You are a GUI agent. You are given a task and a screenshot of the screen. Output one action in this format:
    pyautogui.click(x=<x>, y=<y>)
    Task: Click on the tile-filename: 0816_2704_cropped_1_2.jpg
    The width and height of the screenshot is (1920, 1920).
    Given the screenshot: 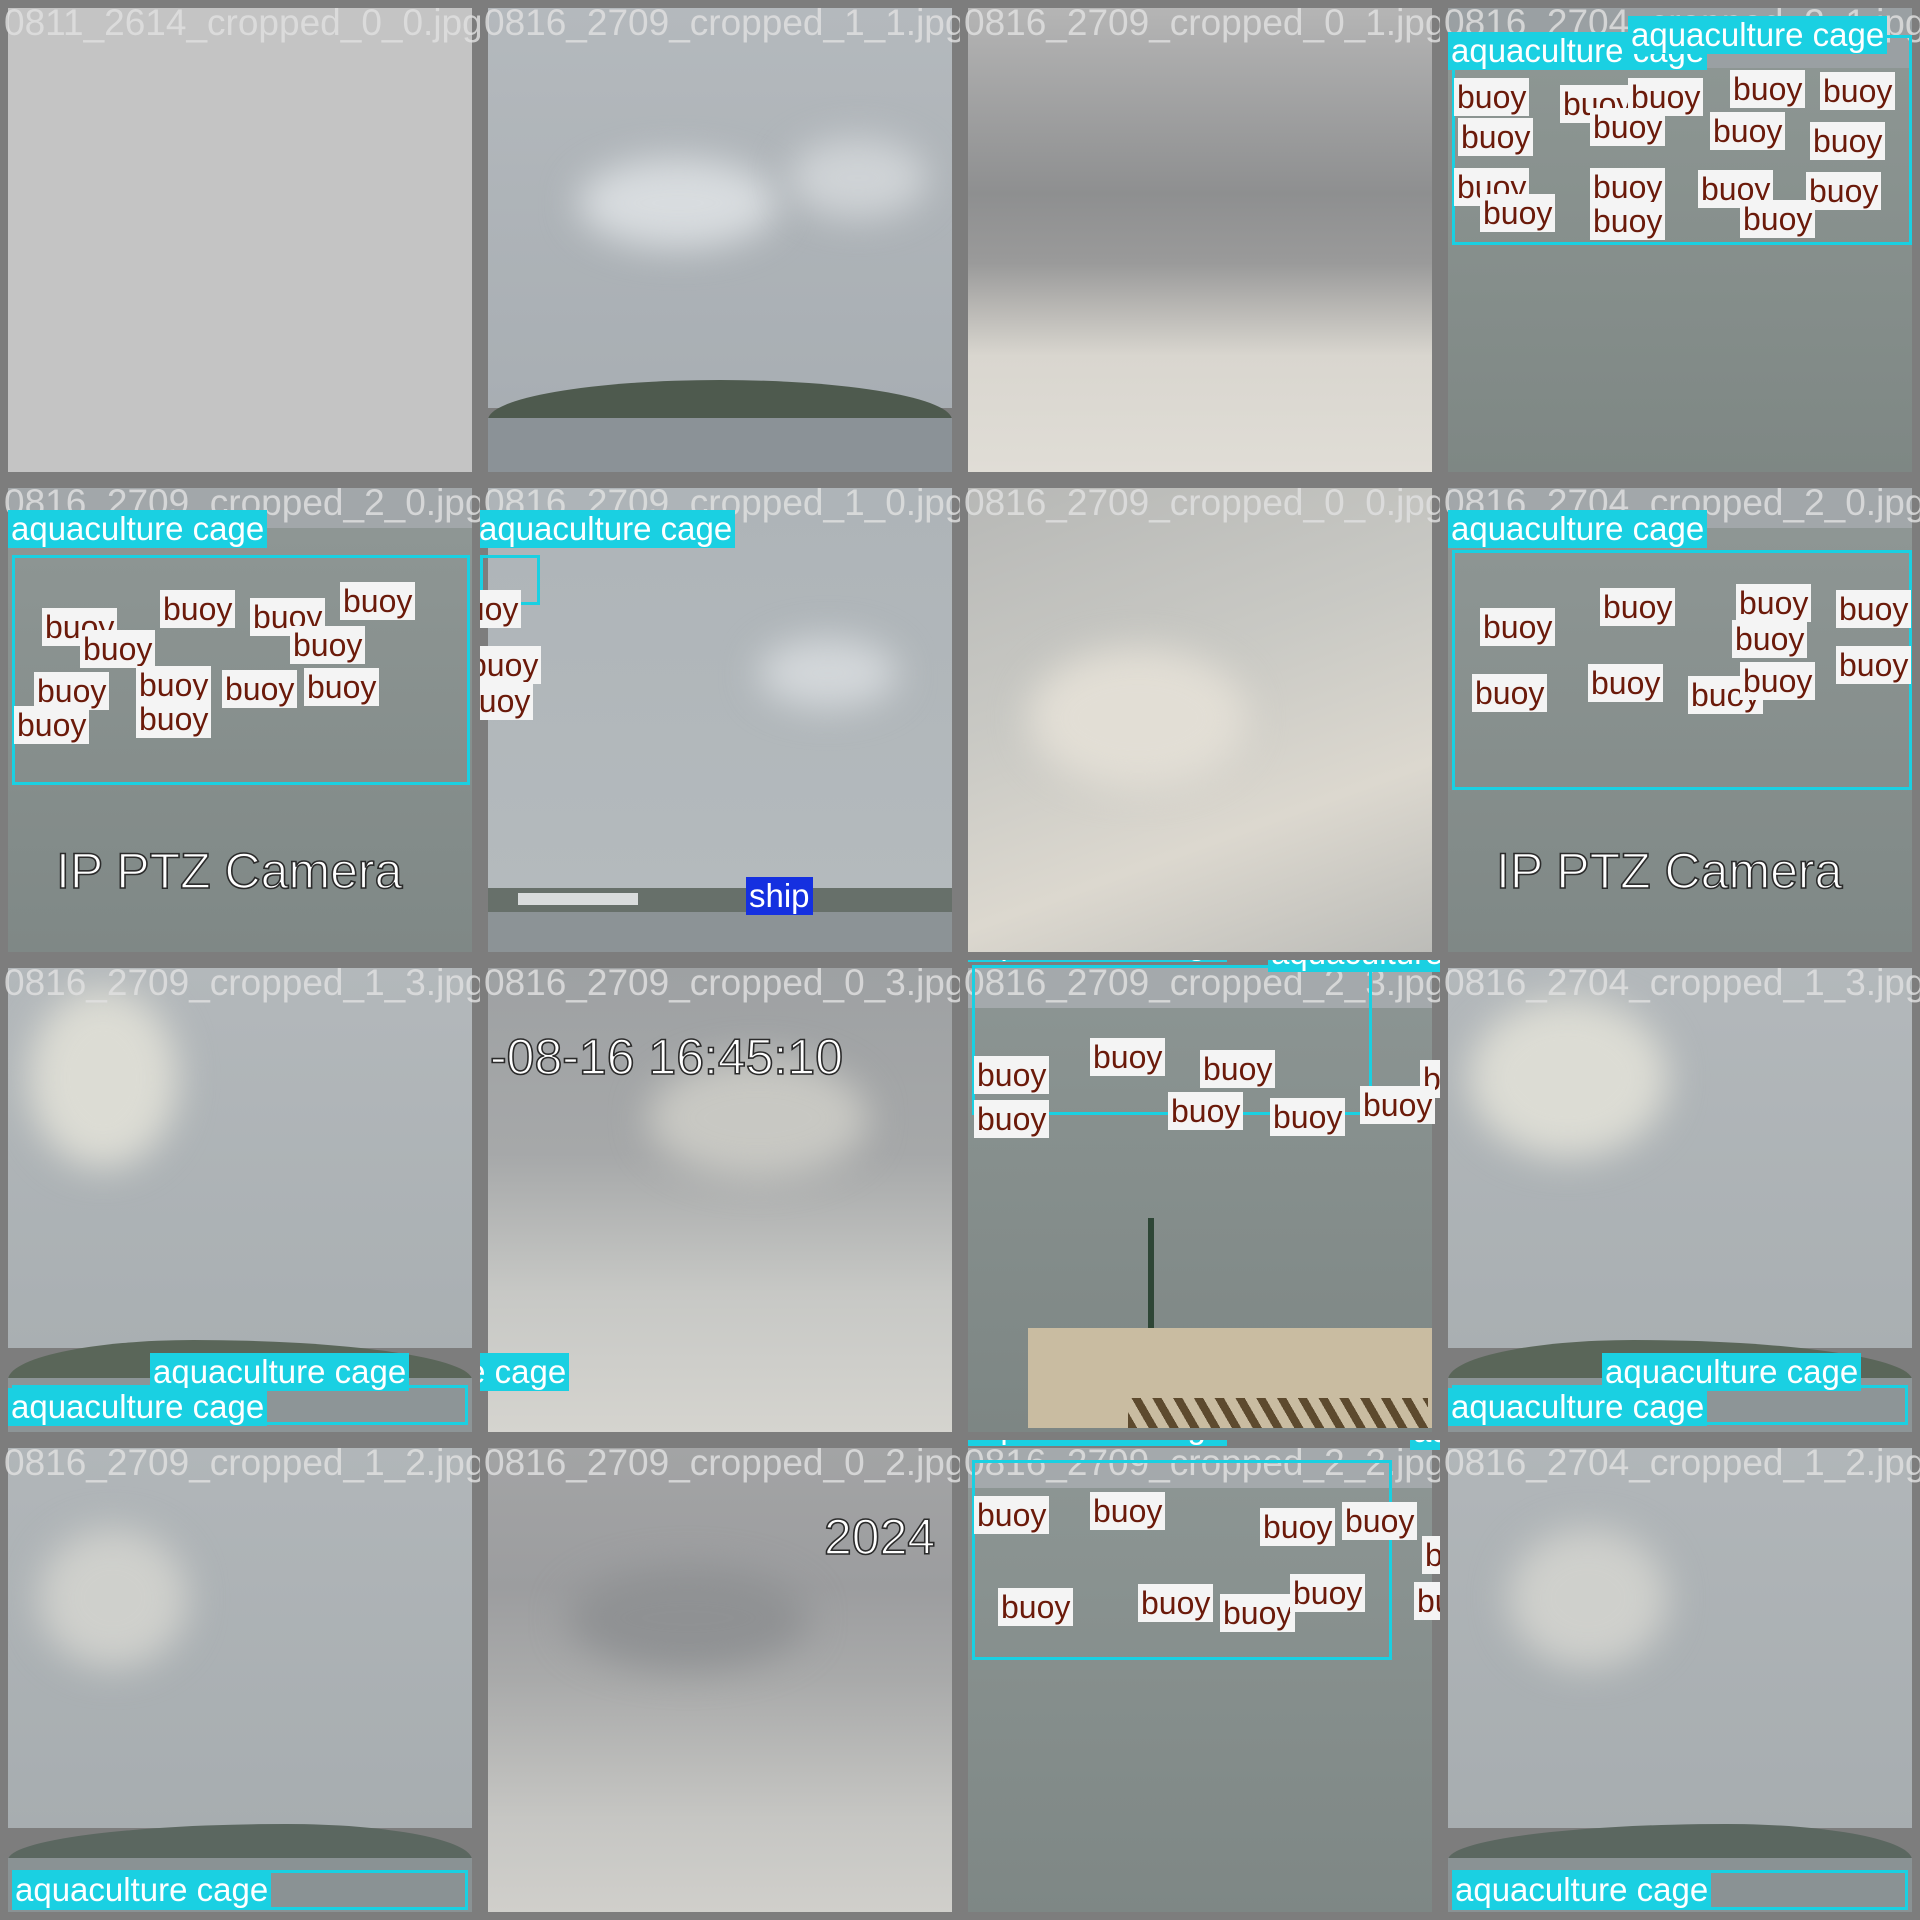 What is the action you would take?
    pyautogui.click(x=1682, y=1462)
    